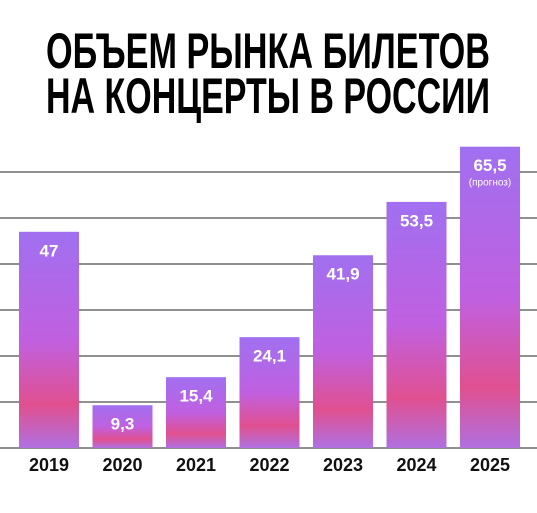 The image size is (537, 513). What do you see at coordinates (490, 182) in the screenshot?
I see `annotation: (прогноз)` at bounding box center [490, 182].